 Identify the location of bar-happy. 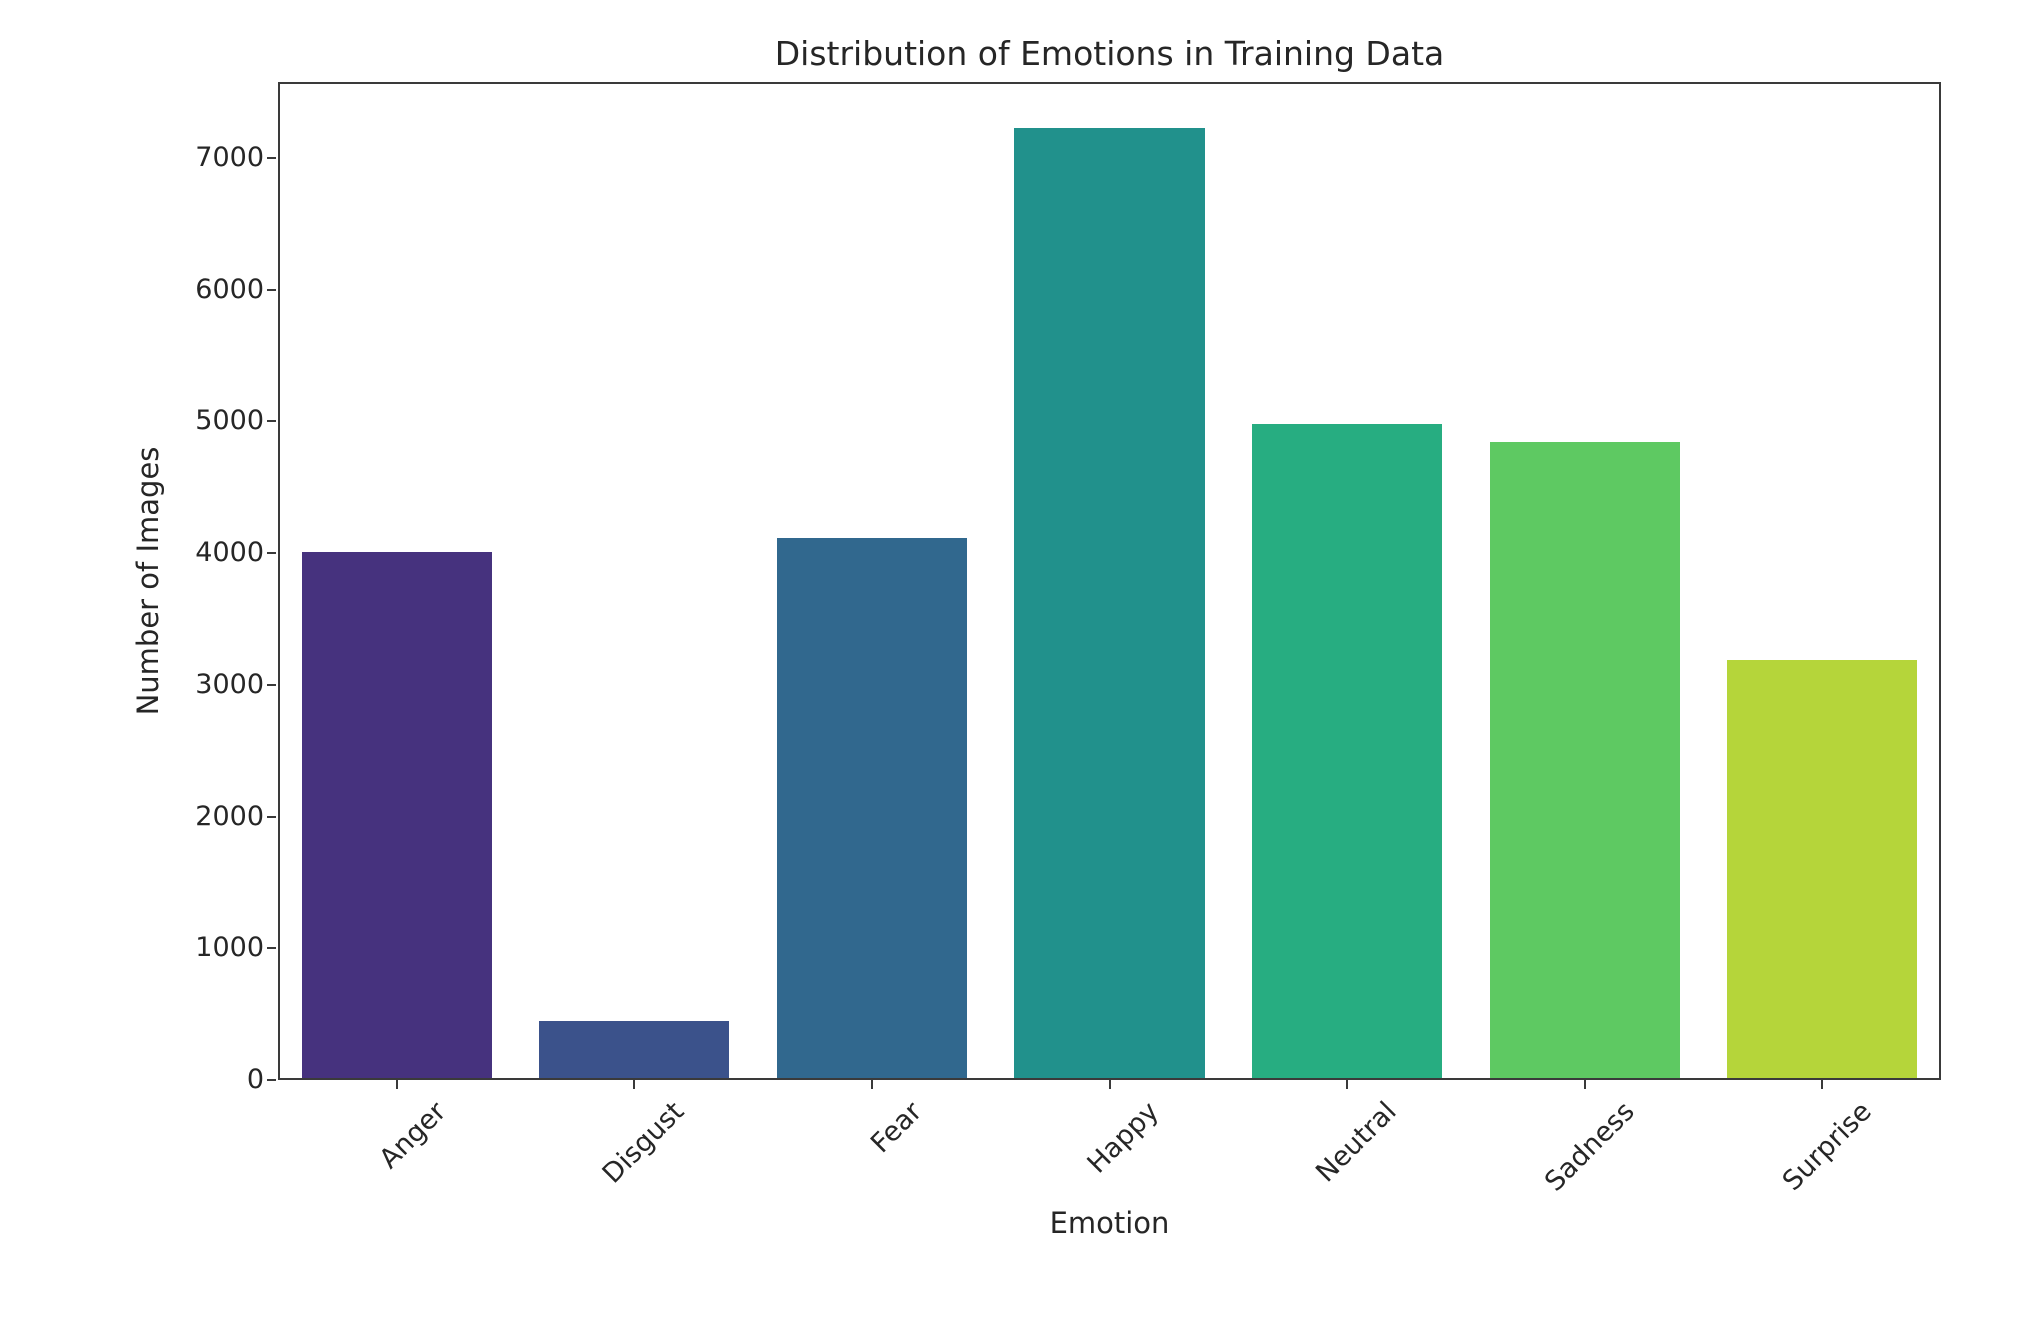
(1109, 602).